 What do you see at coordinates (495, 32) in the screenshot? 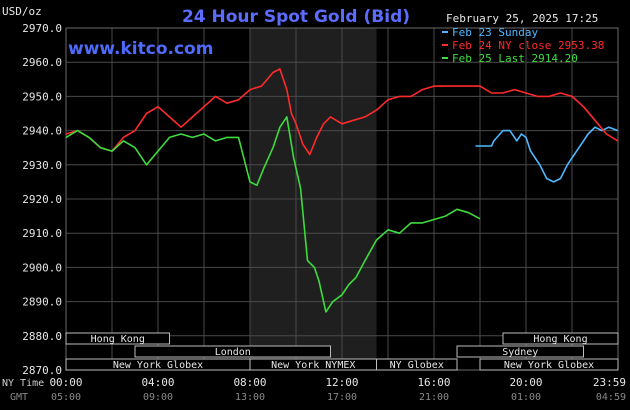
I see `legend-entry: Feb 23 Sunday` at bounding box center [495, 32].